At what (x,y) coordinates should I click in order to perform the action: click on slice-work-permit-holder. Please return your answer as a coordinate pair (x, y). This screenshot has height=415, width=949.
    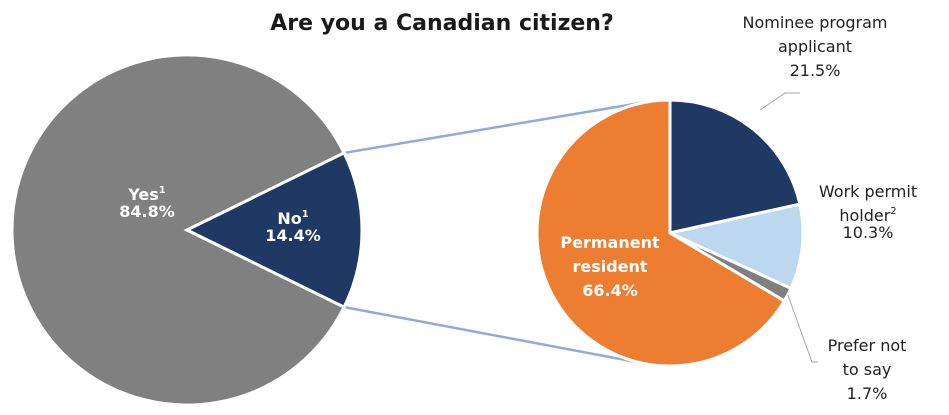
    Looking at the image, I should click on (735, 246).